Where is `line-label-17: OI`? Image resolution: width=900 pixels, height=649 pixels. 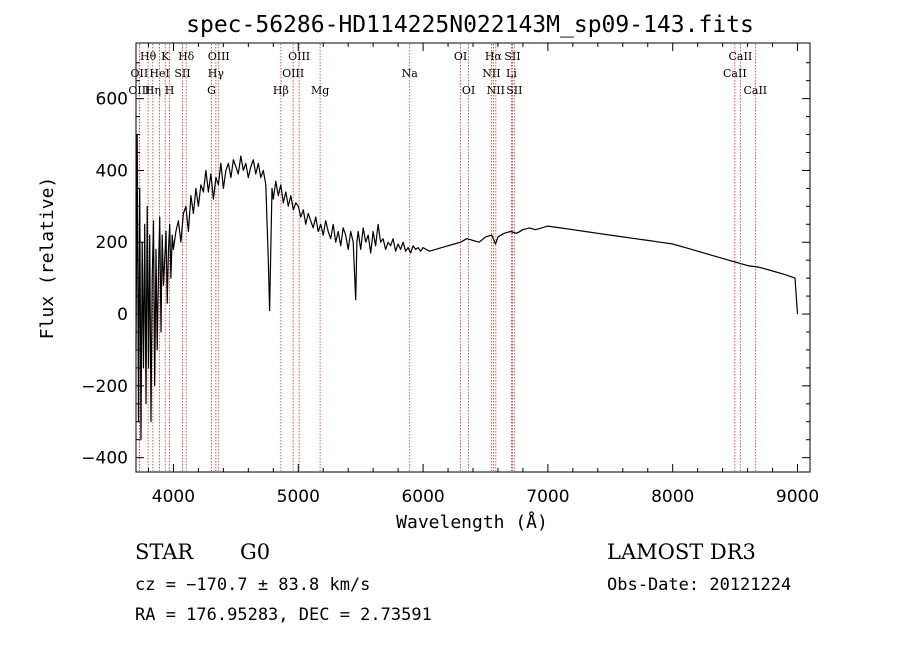 line-label-17: OI is located at coordinates (460, 56).